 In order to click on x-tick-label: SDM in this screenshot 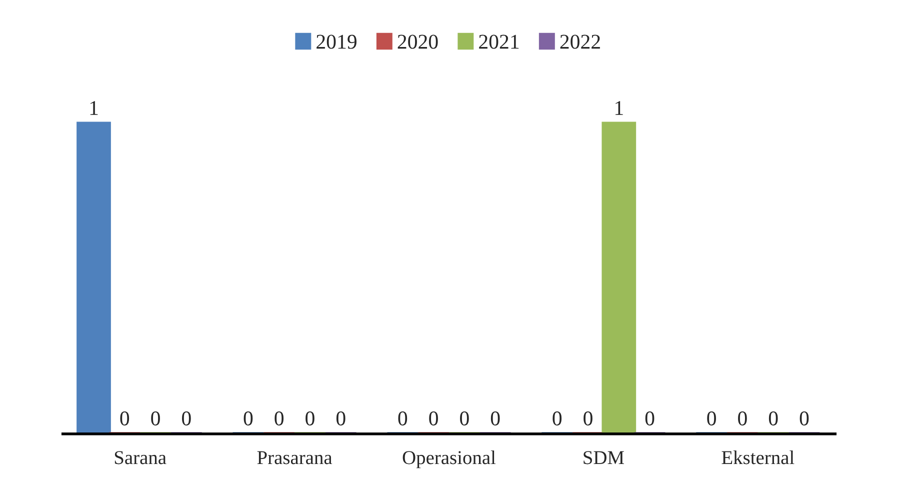, I will do `click(604, 457)`.